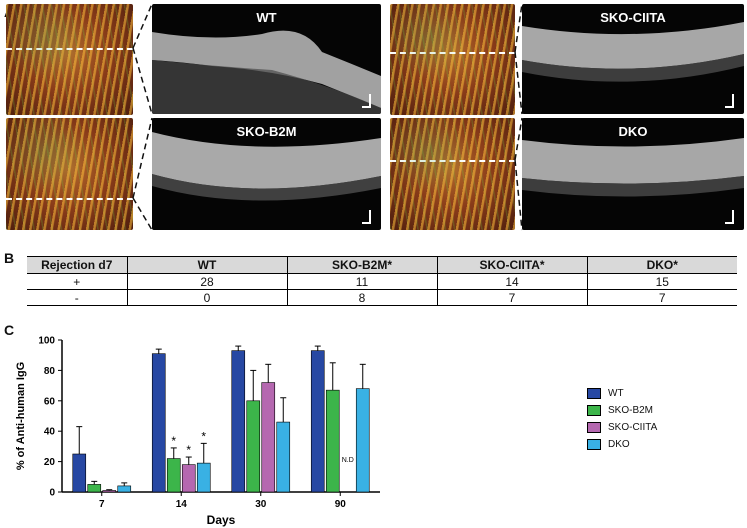  What do you see at coordinates (77, 281) in the screenshot?
I see `table-cell: +` at bounding box center [77, 281].